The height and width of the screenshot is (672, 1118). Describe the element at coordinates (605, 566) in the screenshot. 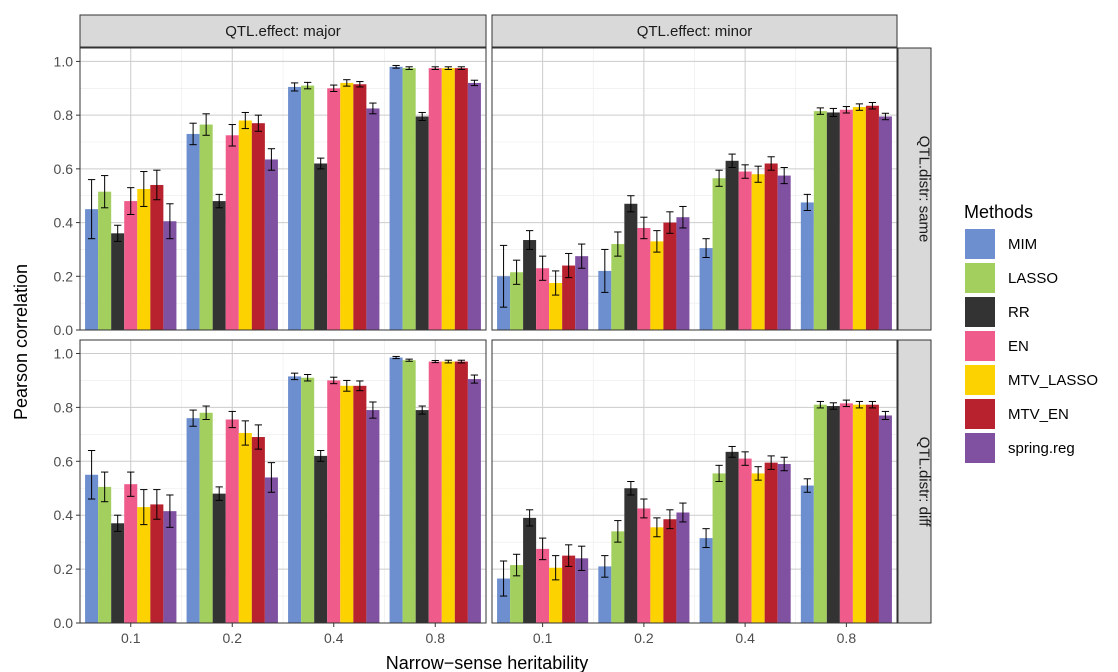

I see `error-bar-MIM-0.2` at that location.